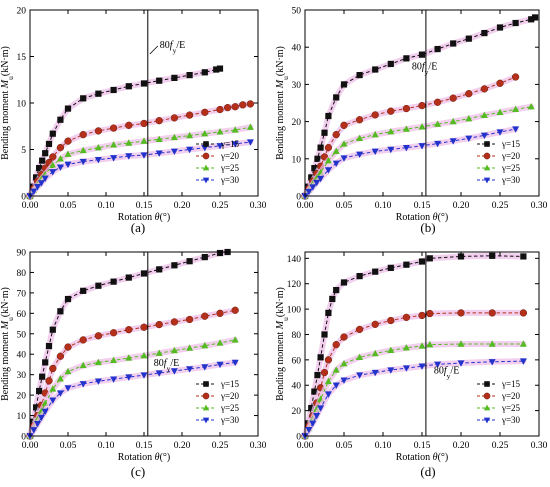 This screenshot has height=487, width=550. What do you see at coordinates (418, 151) in the screenshot?
I see `series-band` at bounding box center [418, 151].